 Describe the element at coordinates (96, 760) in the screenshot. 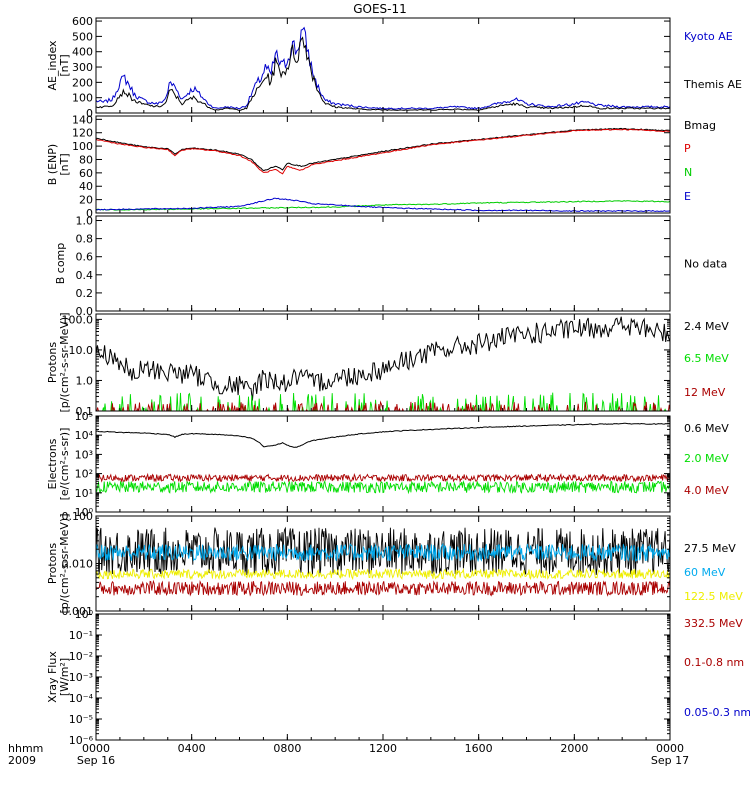

I see `x-axis-date-start: Sep 16` at that location.